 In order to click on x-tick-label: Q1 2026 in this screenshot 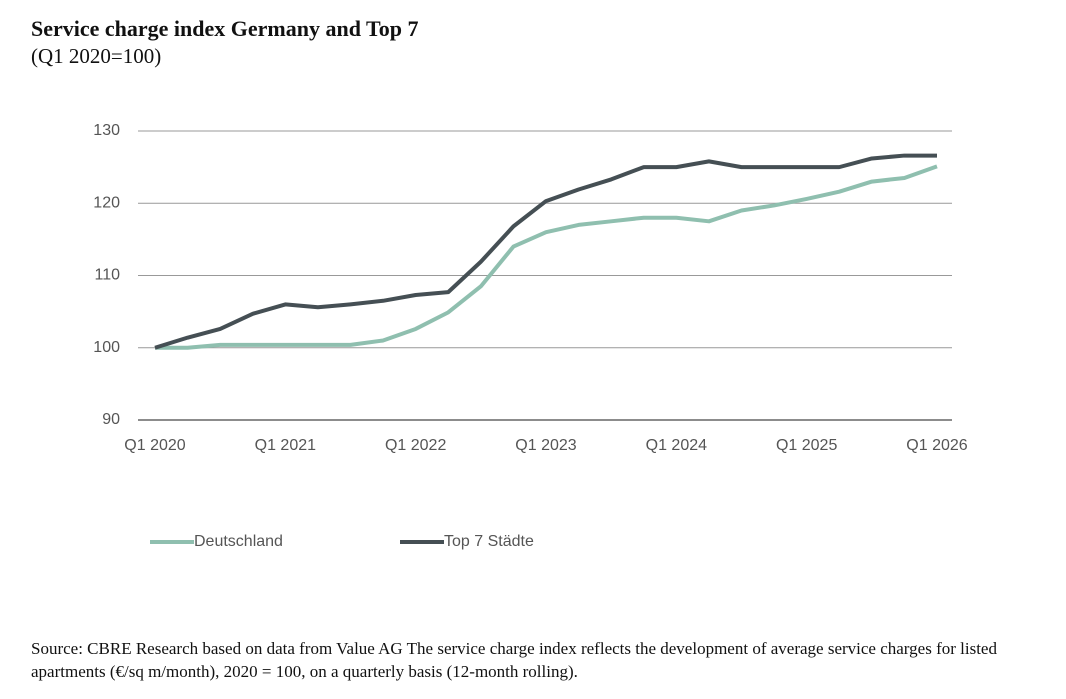, I will do `click(936, 445)`.